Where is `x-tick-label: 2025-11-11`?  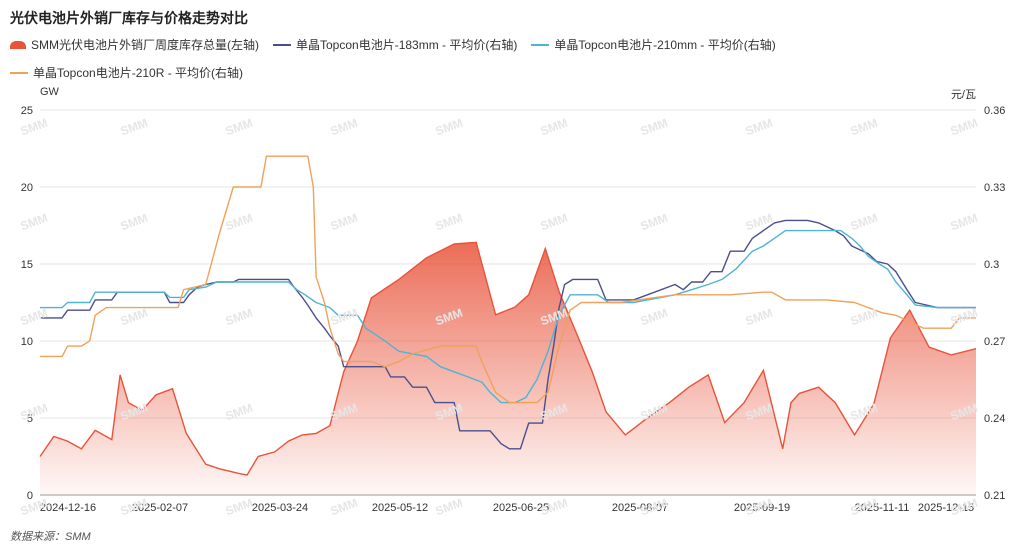
x-tick-label: 2025-11-11 is located at coordinates (882, 508).